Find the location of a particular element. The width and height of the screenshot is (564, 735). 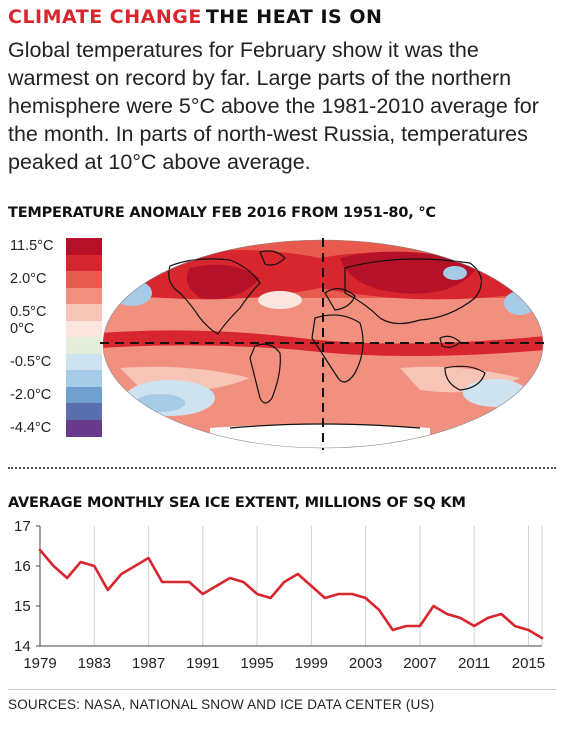

legend-label: 0°C is located at coordinates (22, 328).